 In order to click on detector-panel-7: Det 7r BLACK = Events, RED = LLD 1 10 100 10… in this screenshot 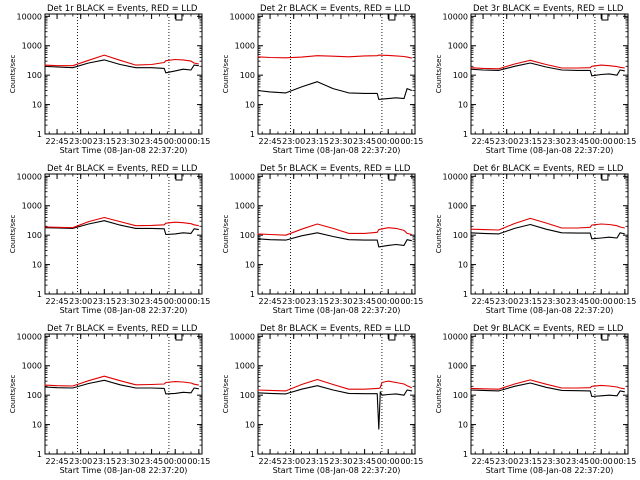, I will do `click(109, 399)`.